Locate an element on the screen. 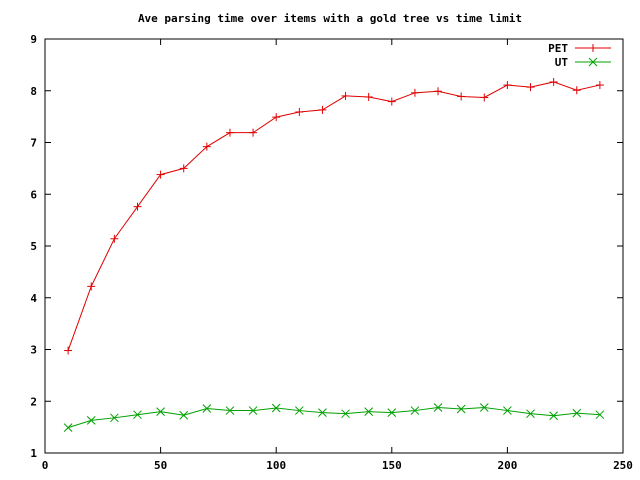 This screenshot has height=480, width=640. legend-label-pet: PET is located at coordinates (558, 48).